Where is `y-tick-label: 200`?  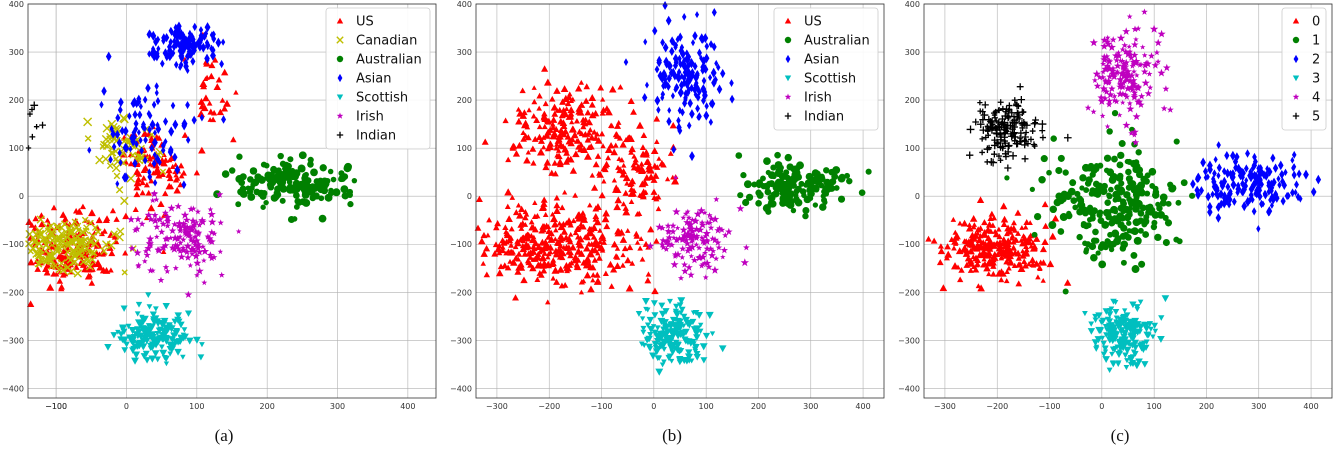
y-tick-label: 200 is located at coordinates (912, 100).